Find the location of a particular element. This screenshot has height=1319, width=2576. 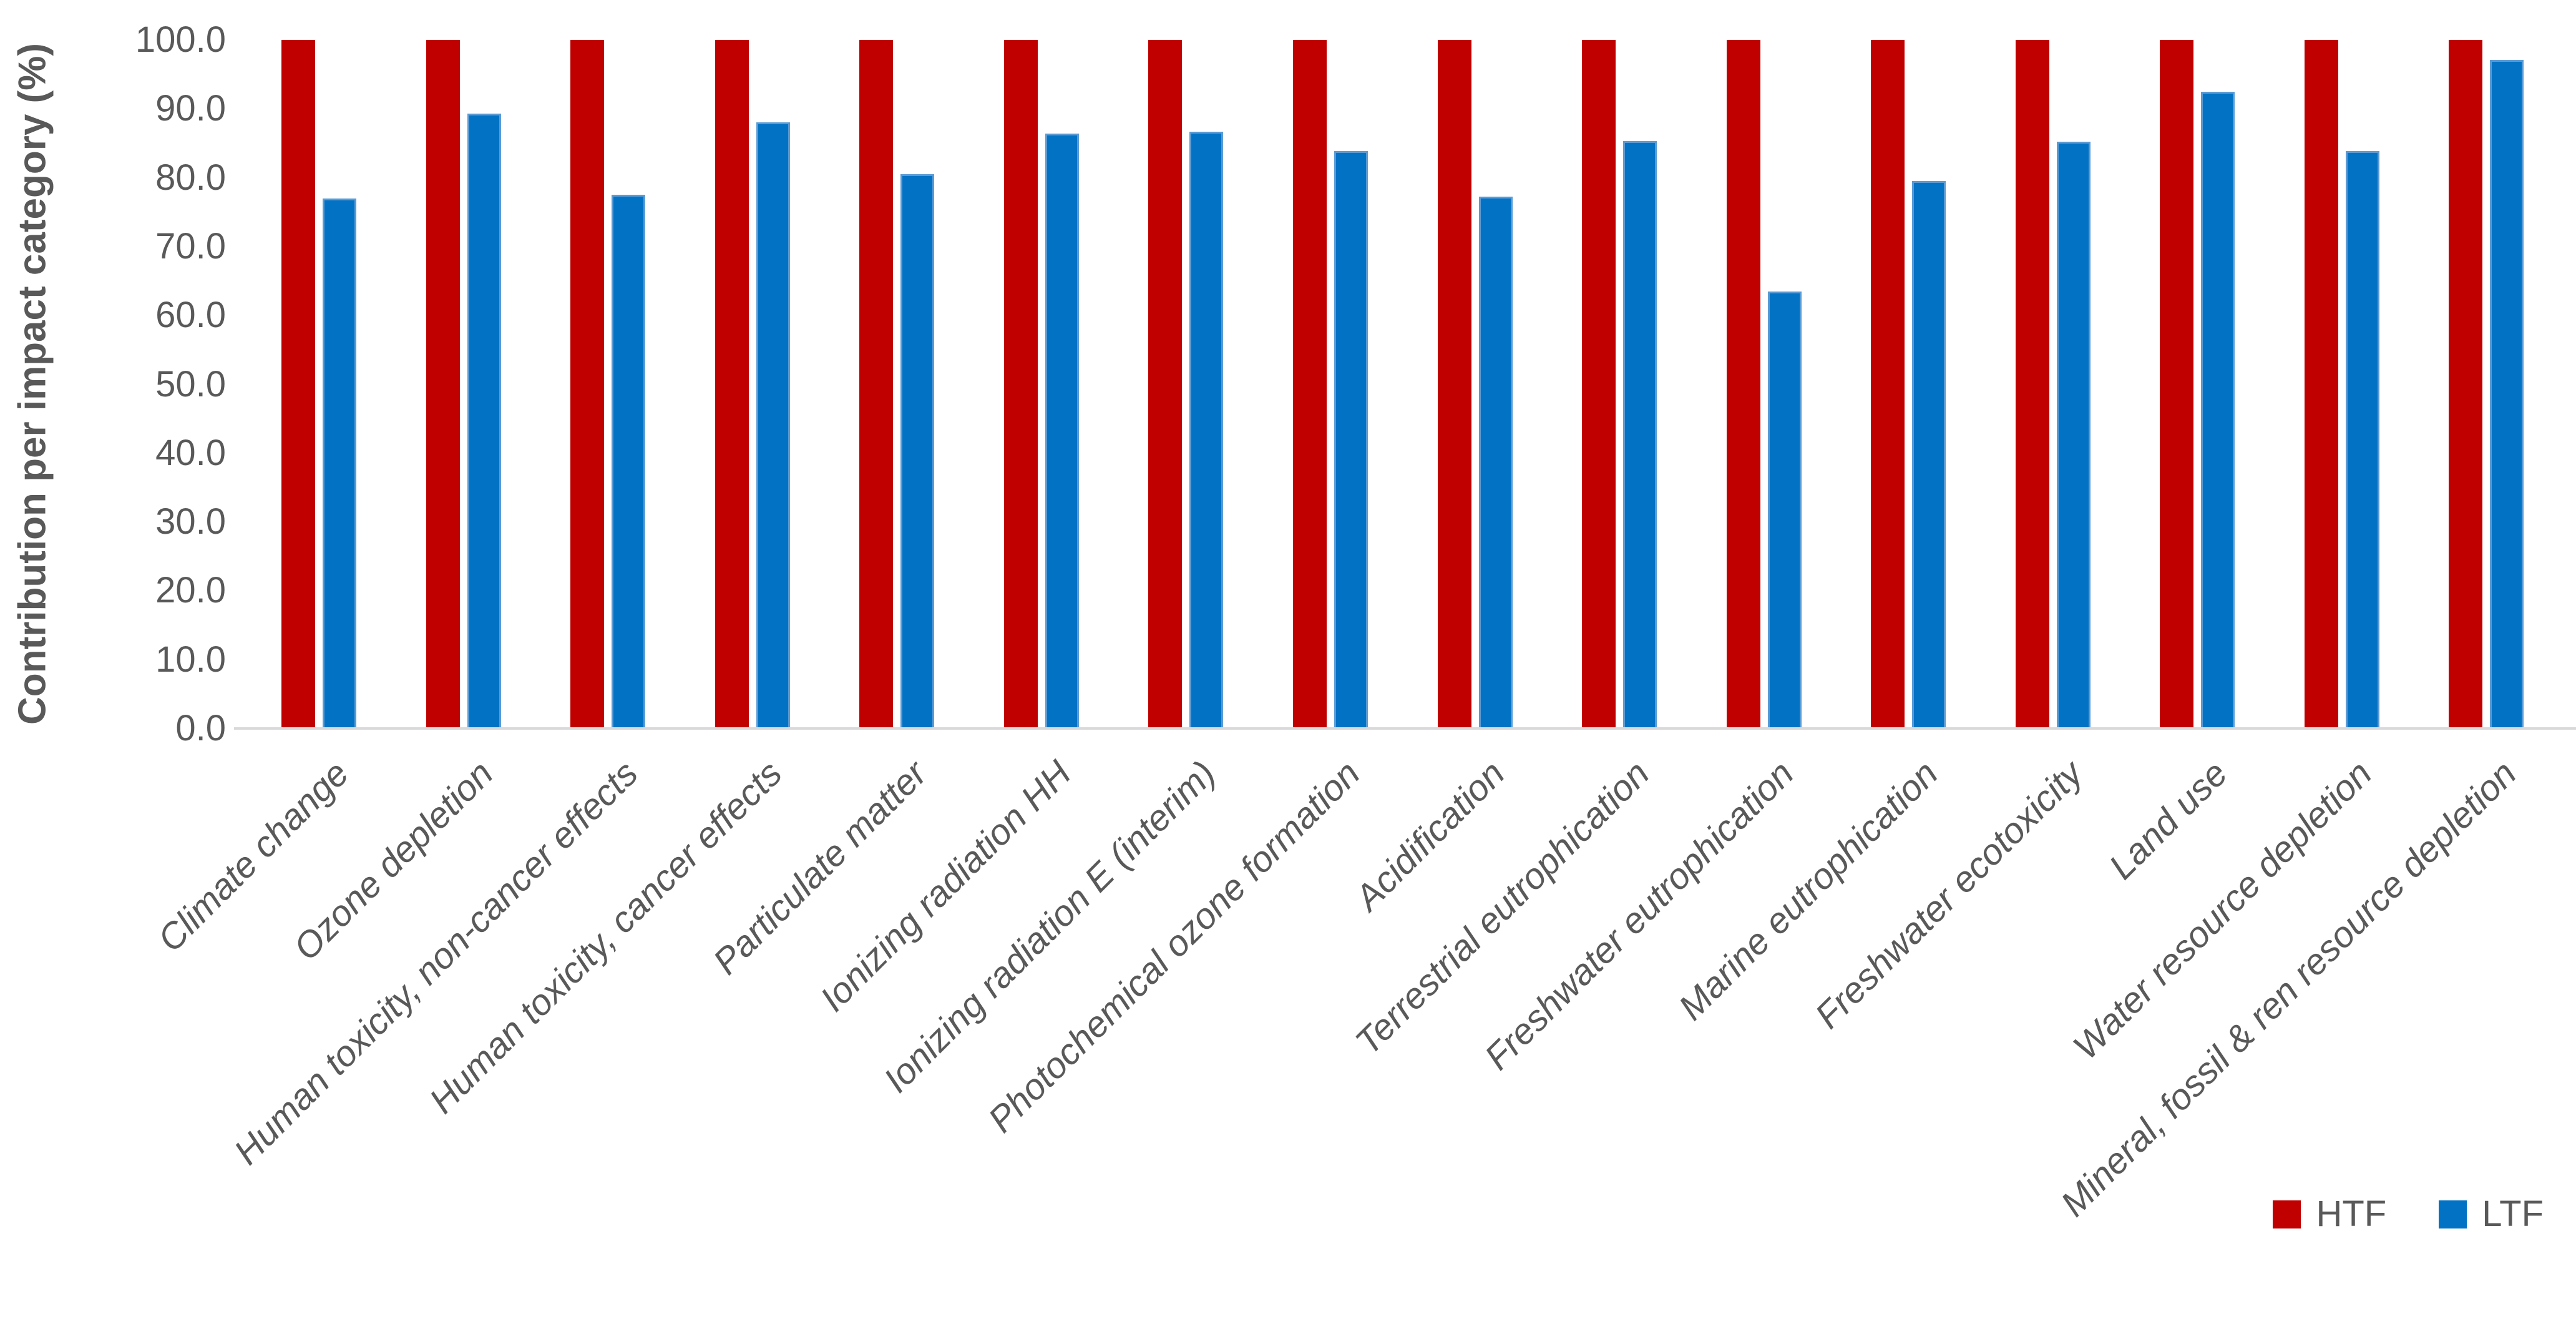

legend-swatch-ltf is located at coordinates (2453, 1214).